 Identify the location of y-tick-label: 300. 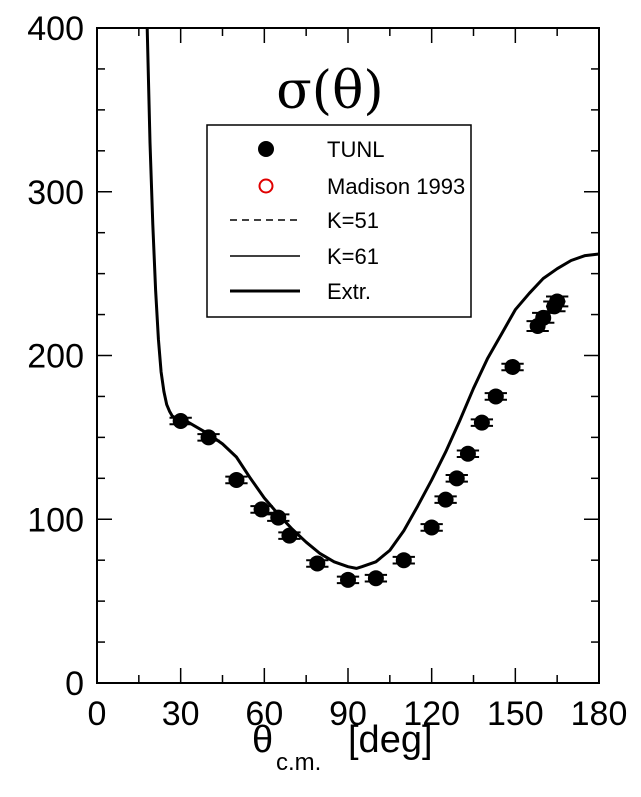
(55, 193).